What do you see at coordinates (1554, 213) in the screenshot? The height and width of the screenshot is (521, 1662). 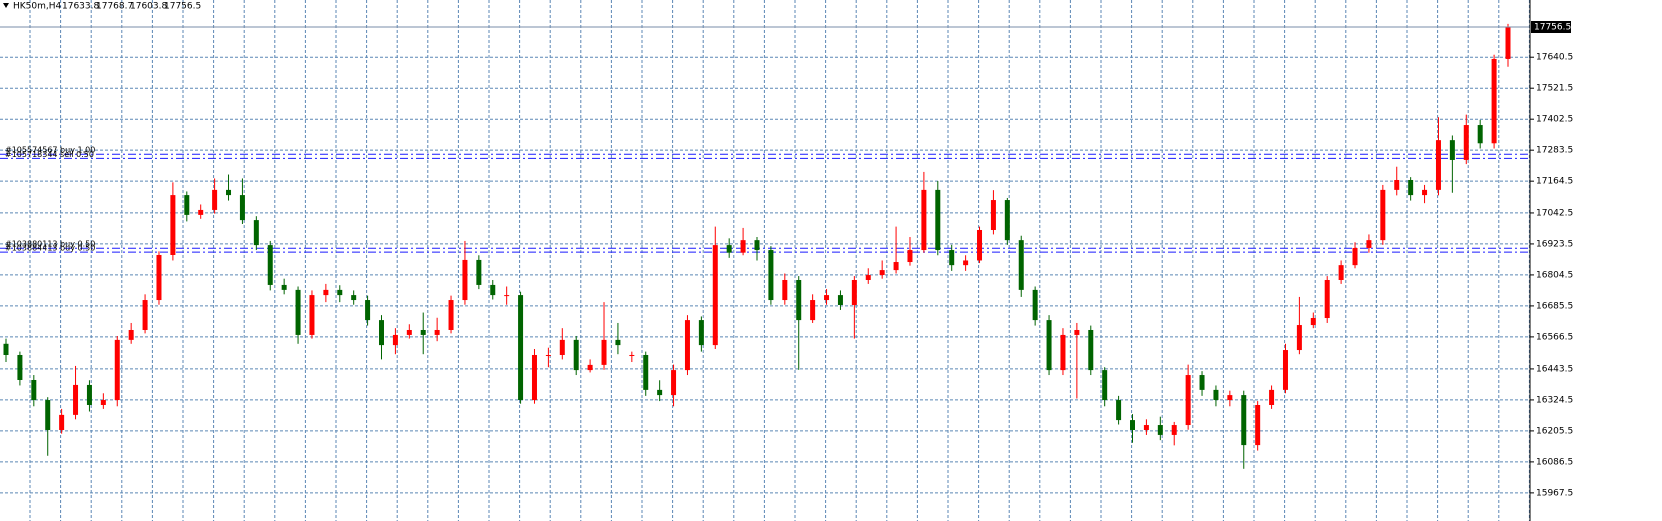 I see `y-tick-label: 17042.5` at bounding box center [1554, 213].